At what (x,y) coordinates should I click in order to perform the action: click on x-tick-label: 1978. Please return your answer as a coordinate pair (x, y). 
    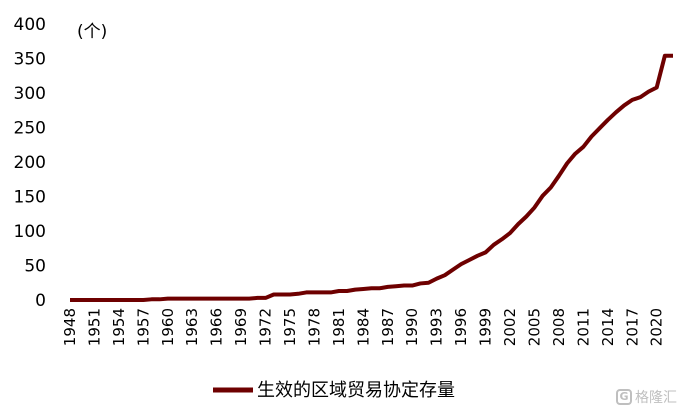
    Looking at the image, I should click on (314, 327).